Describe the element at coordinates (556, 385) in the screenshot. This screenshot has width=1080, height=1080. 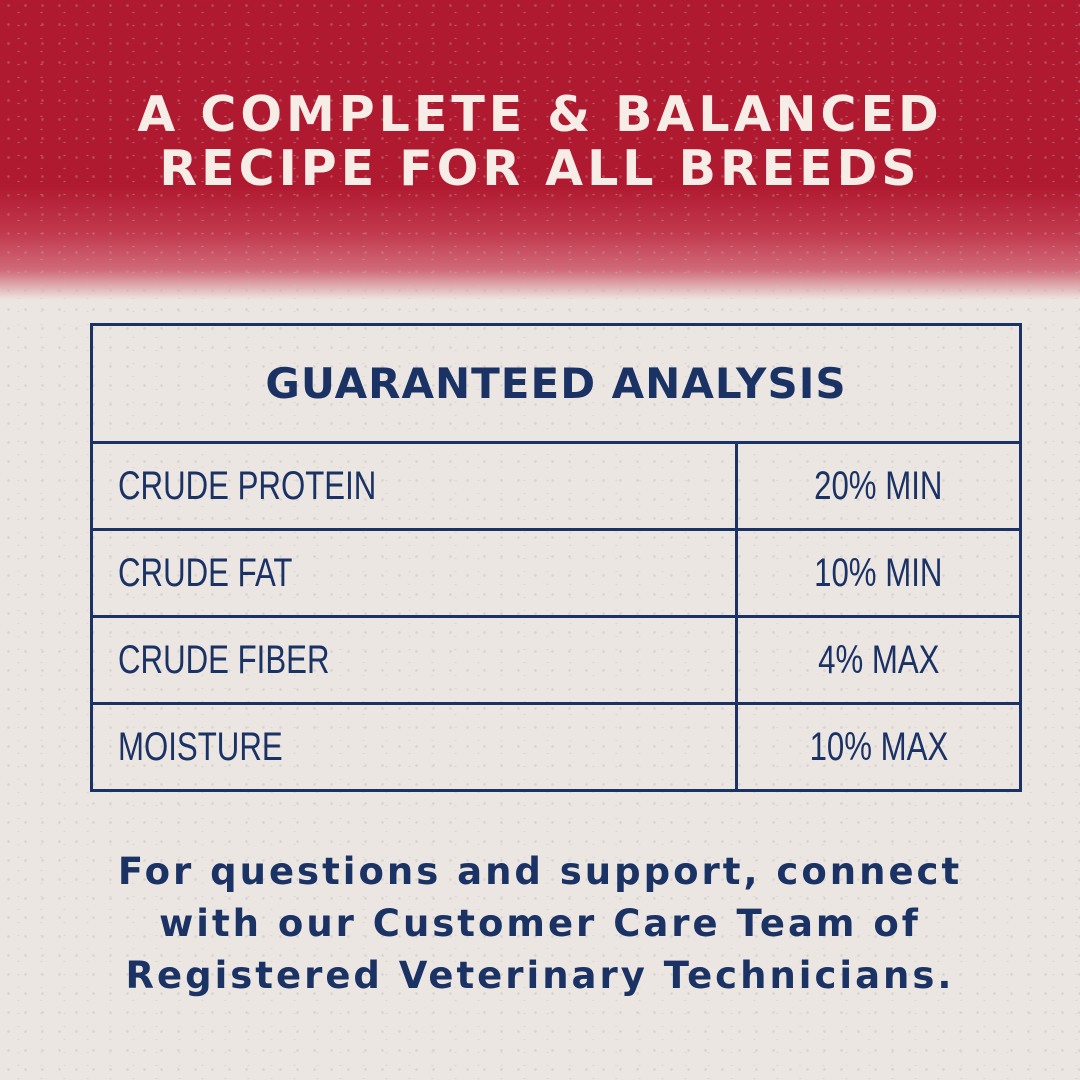
I see `table-title: GUARANTEED ANALYSIS` at that location.